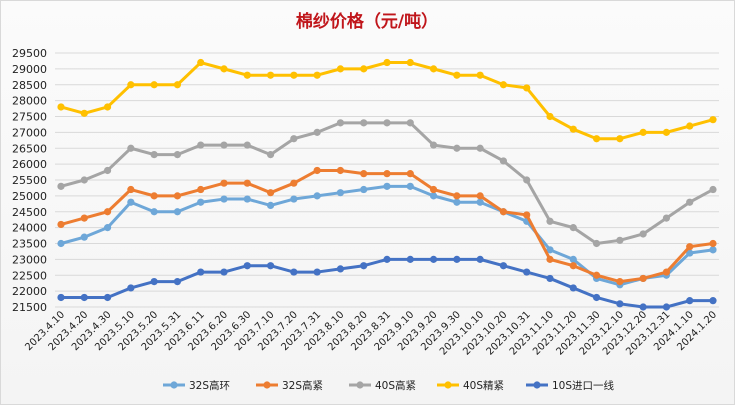 The image size is (735, 405). What do you see at coordinates (29, 53) in the screenshot?
I see `y-tick-label: 29500` at bounding box center [29, 53].